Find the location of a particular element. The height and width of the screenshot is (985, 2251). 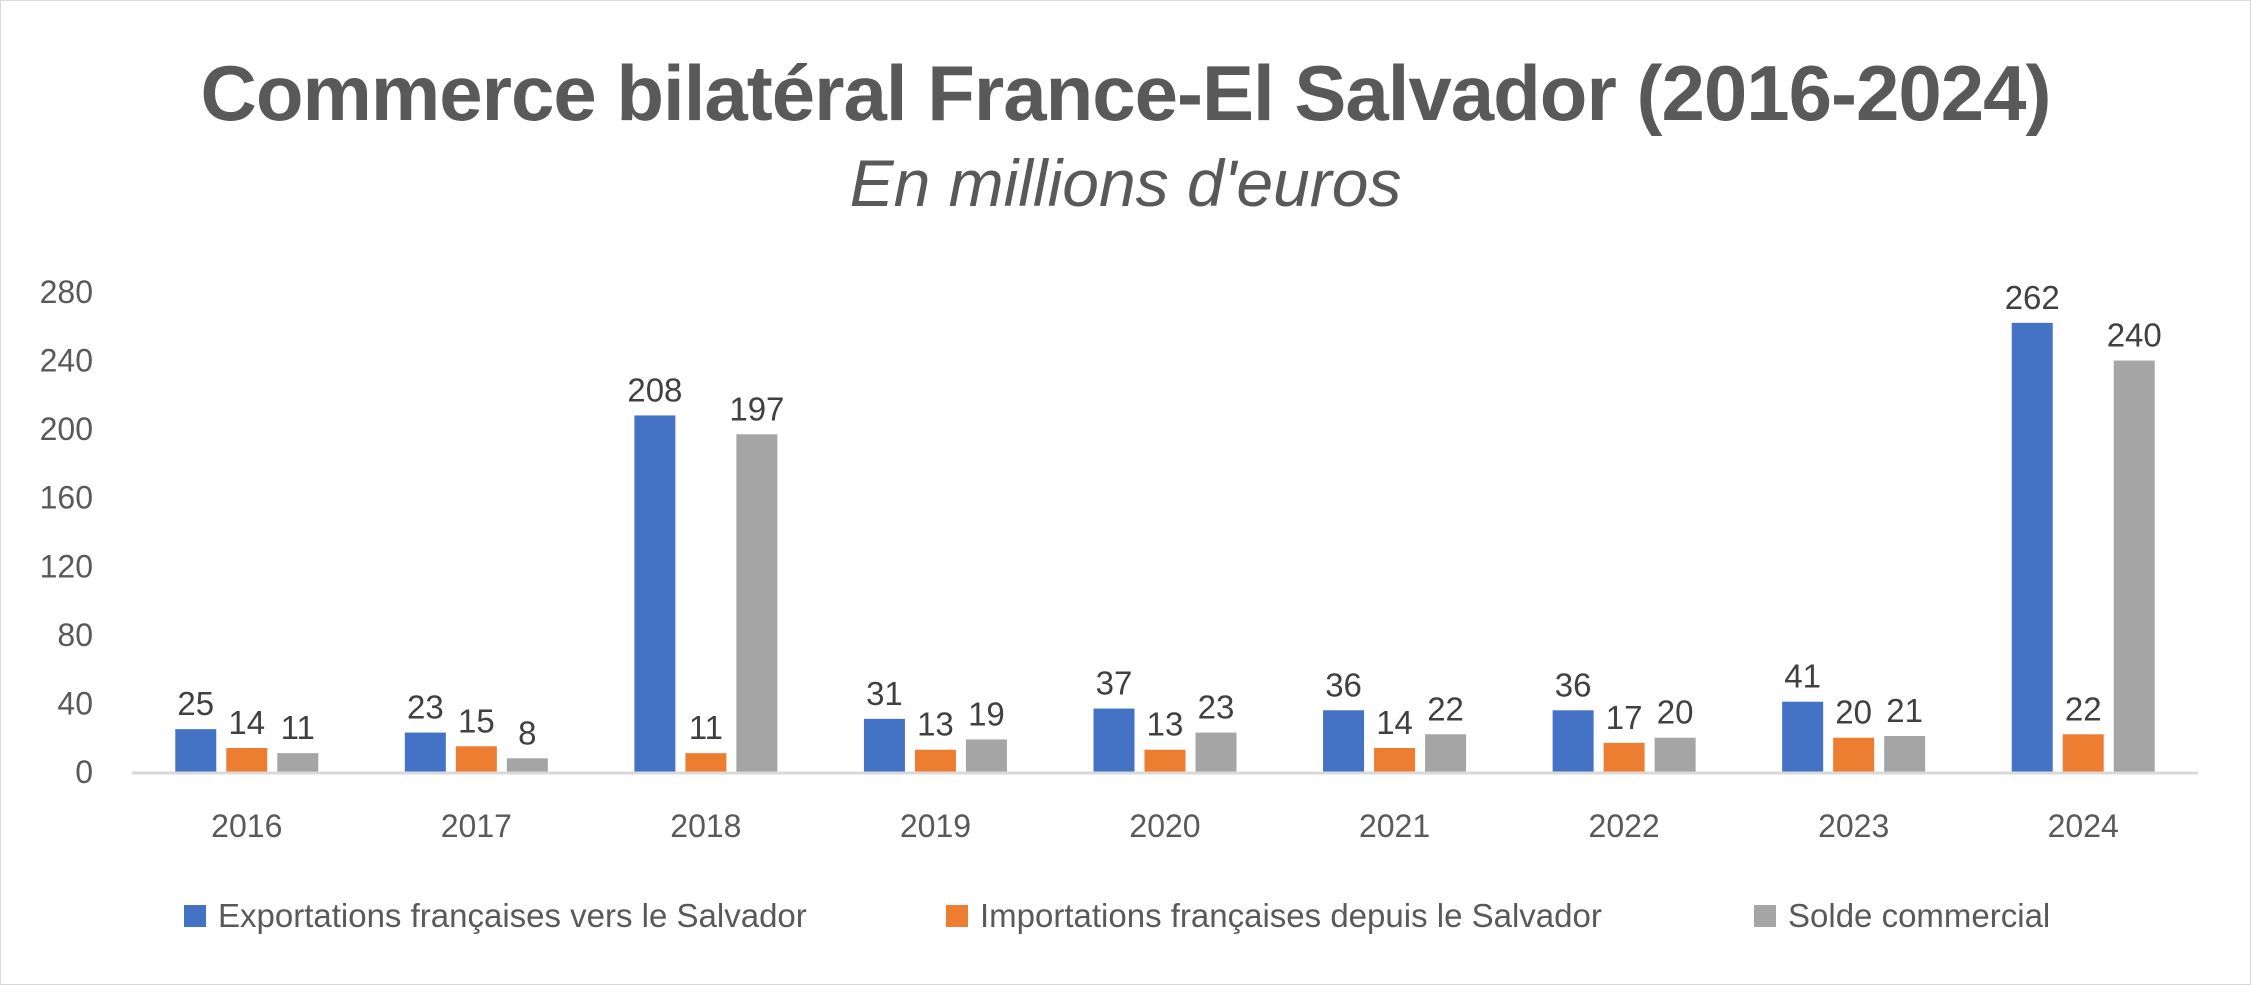

x-tick-label: 2019 is located at coordinates (935, 826).